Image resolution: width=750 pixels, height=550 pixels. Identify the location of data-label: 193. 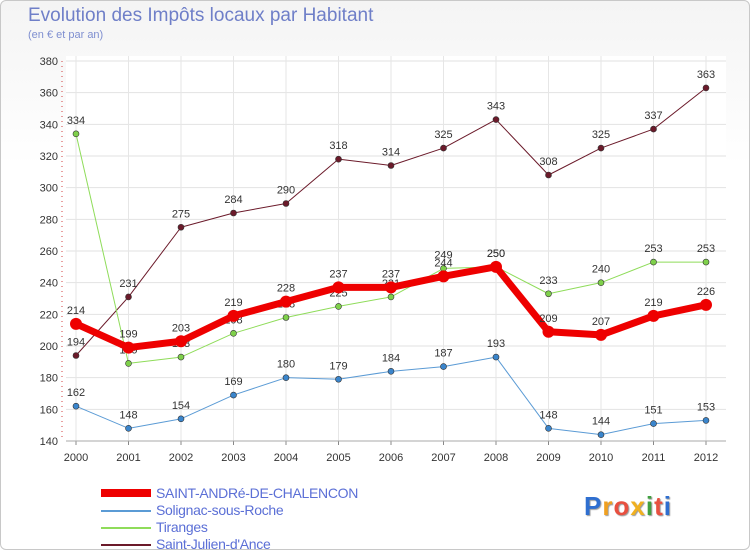
(496, 344).